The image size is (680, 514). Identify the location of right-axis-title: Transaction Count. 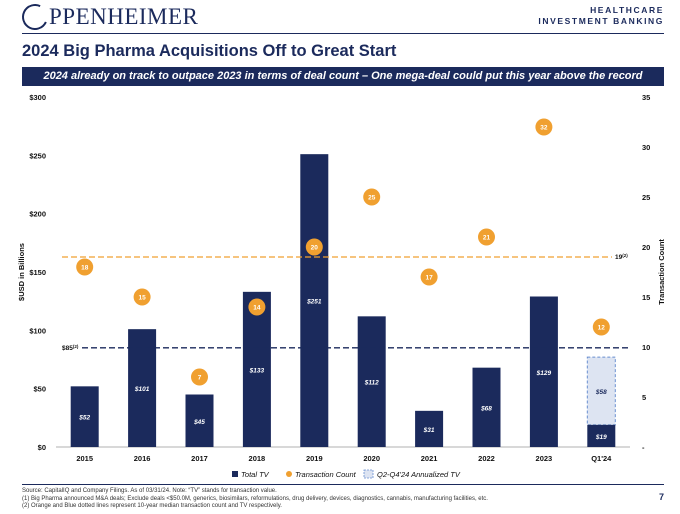
(661, 272).